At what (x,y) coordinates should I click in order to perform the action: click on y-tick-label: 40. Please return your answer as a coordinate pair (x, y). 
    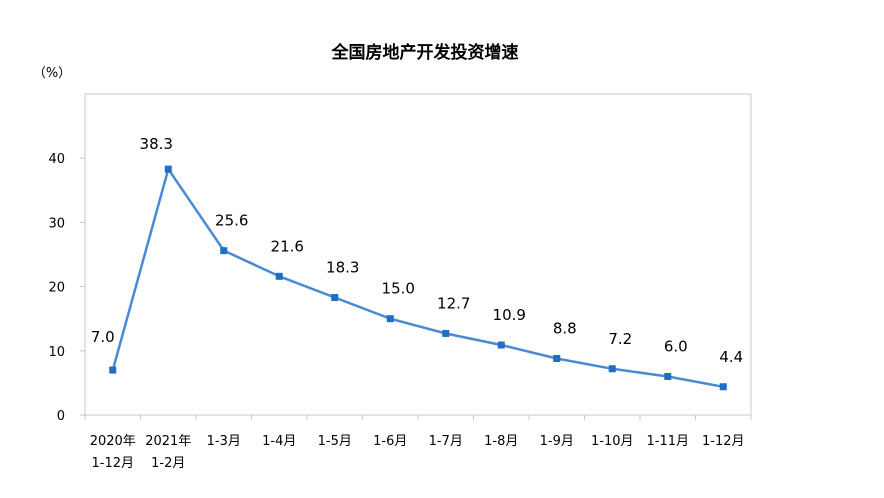
    Looking at the image, I should click on (56, 159).